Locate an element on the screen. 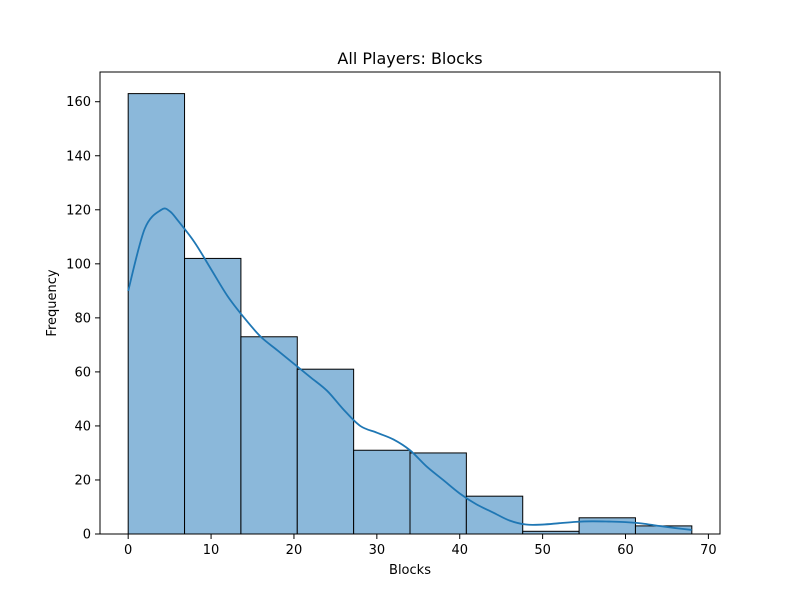 The image size is (800, 604). x-tick-label: 40 is located at coordinates (459, 550).